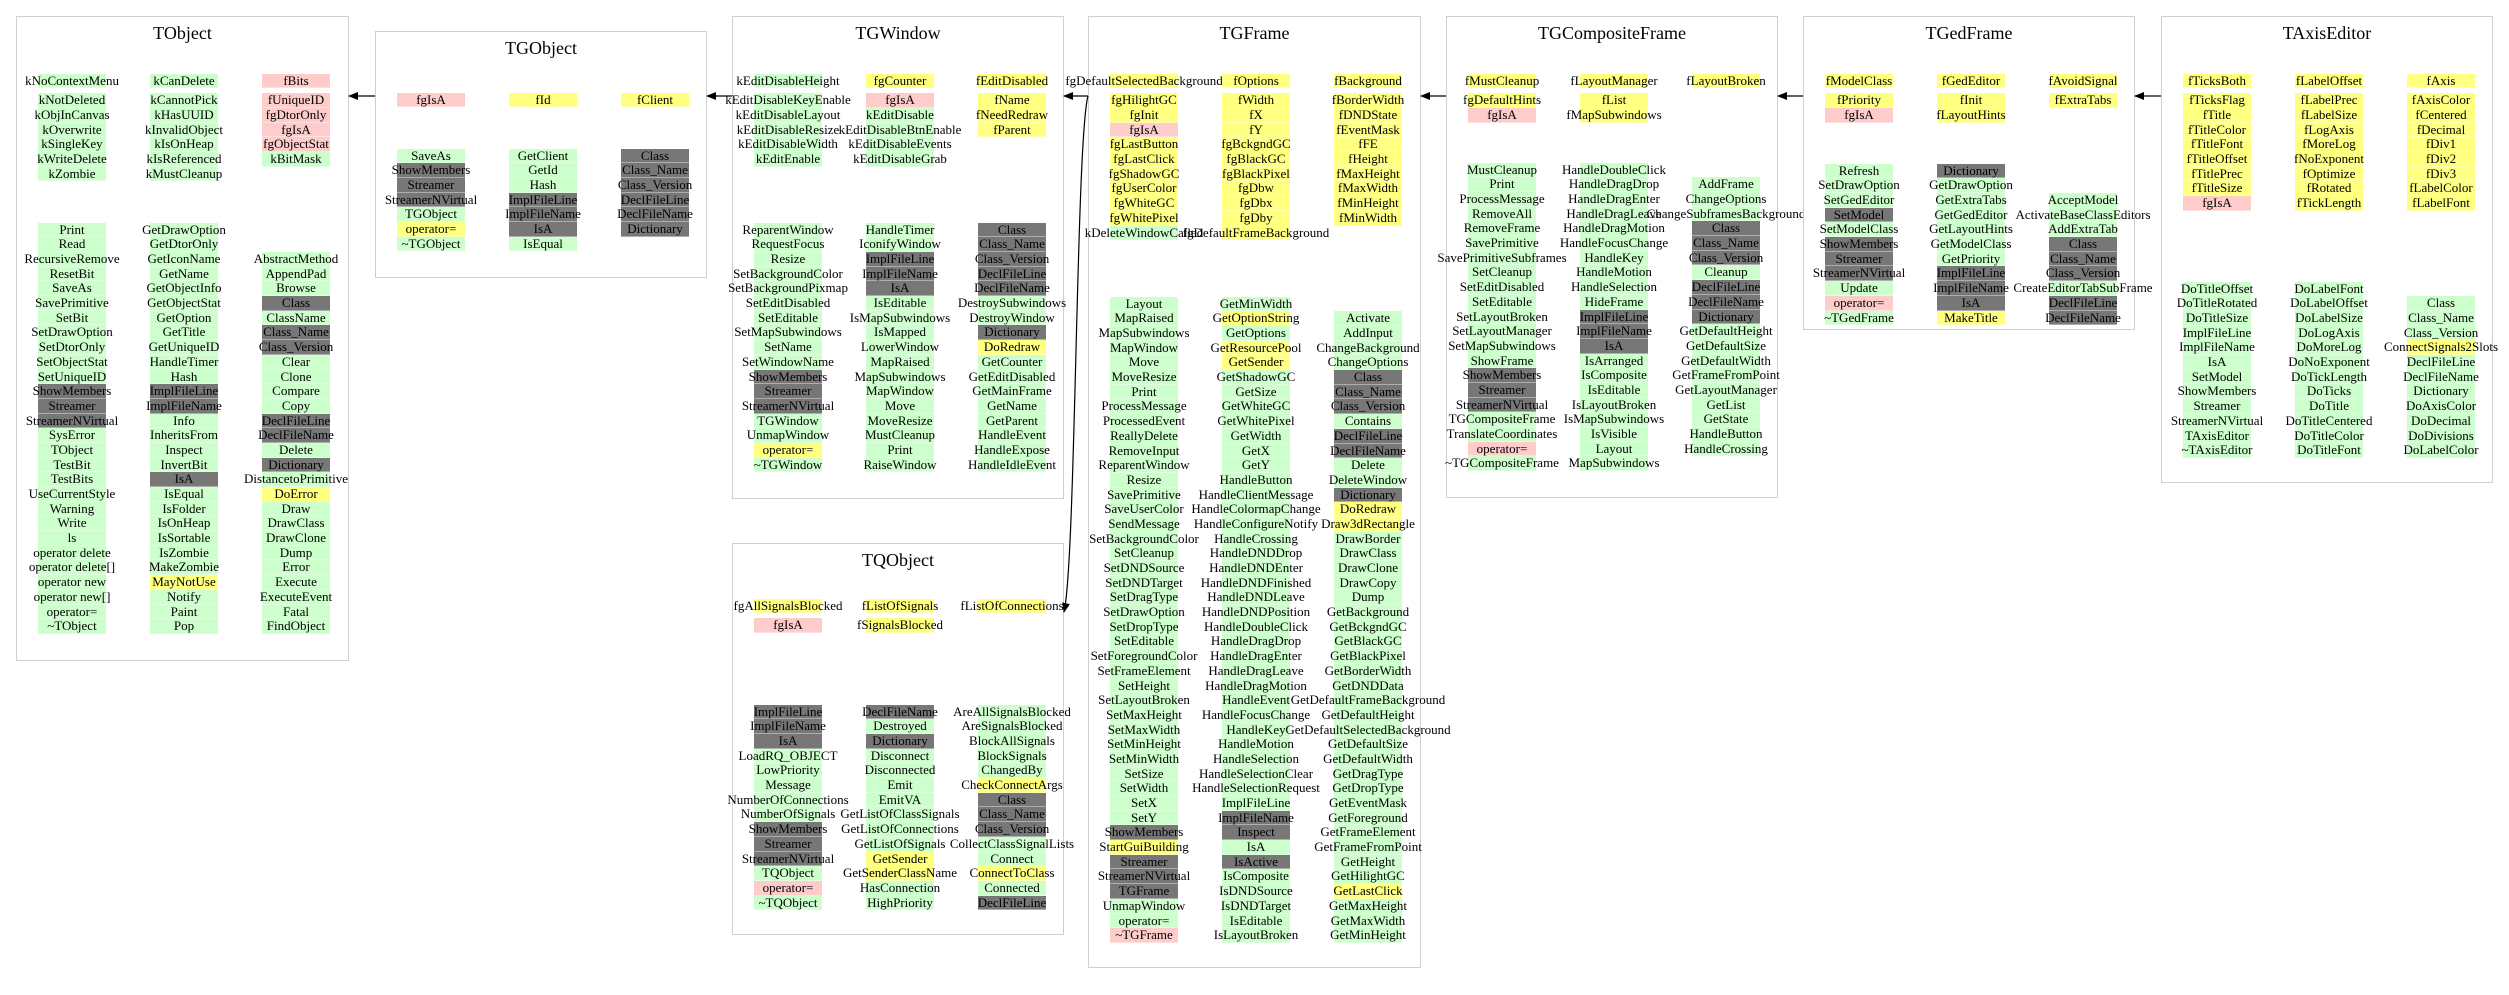 This screenshot has width=2509, height=995. Describe the element at coordinates (1256, 435) in the screenshot. I see `method-label: GetWidth` at that location.